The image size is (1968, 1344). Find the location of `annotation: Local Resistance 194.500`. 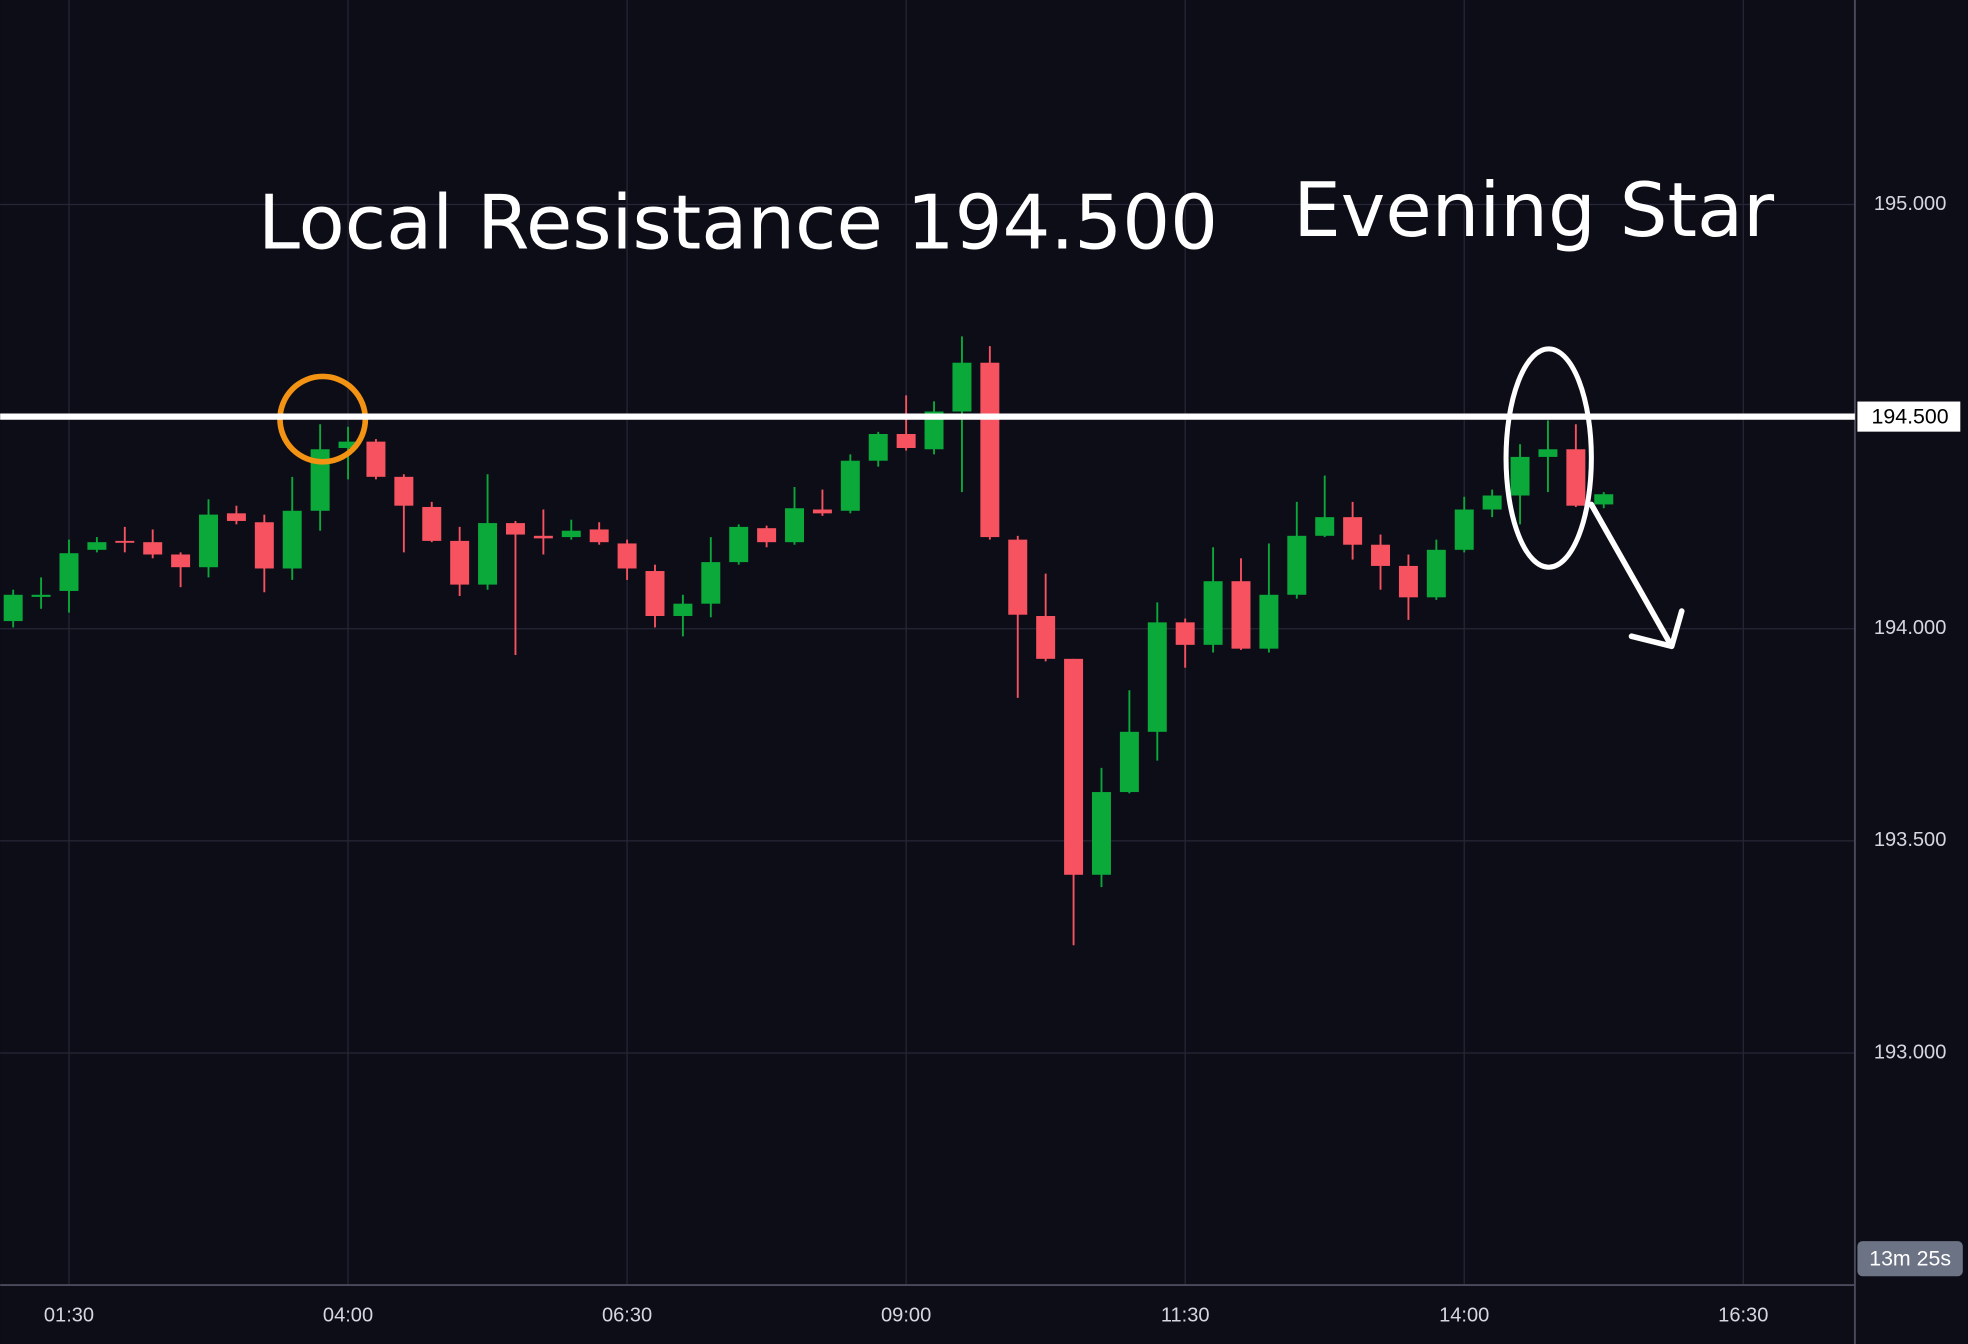

annotation: Local Resistance 194.500 is located at coordinates (738, 222).